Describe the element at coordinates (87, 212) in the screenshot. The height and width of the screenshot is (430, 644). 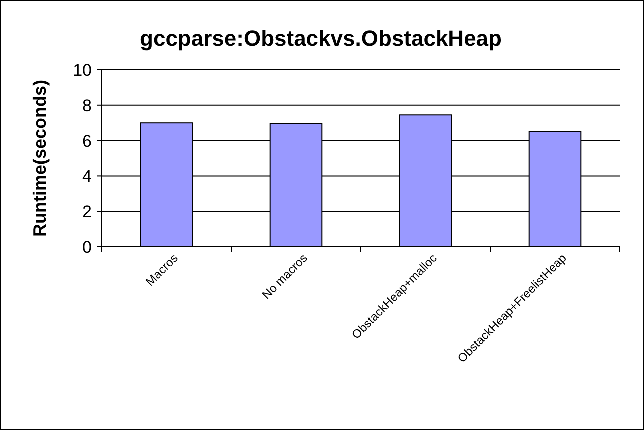
I see `y-tick-label: 2` at that location.